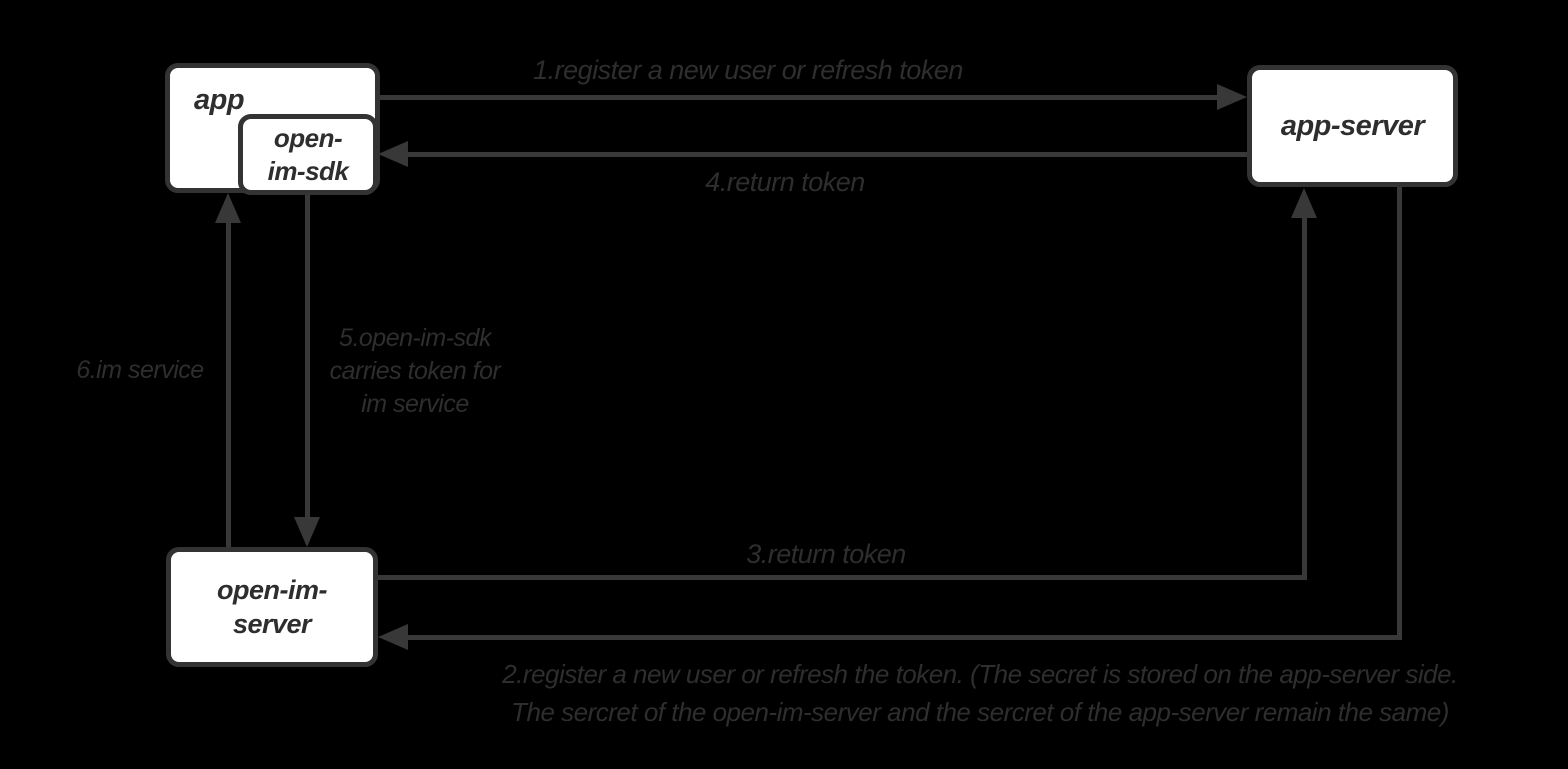 Image resolution: width=1568 pixels, height=769 pixels. I want to click on edge-1-line, so click(798, 97).